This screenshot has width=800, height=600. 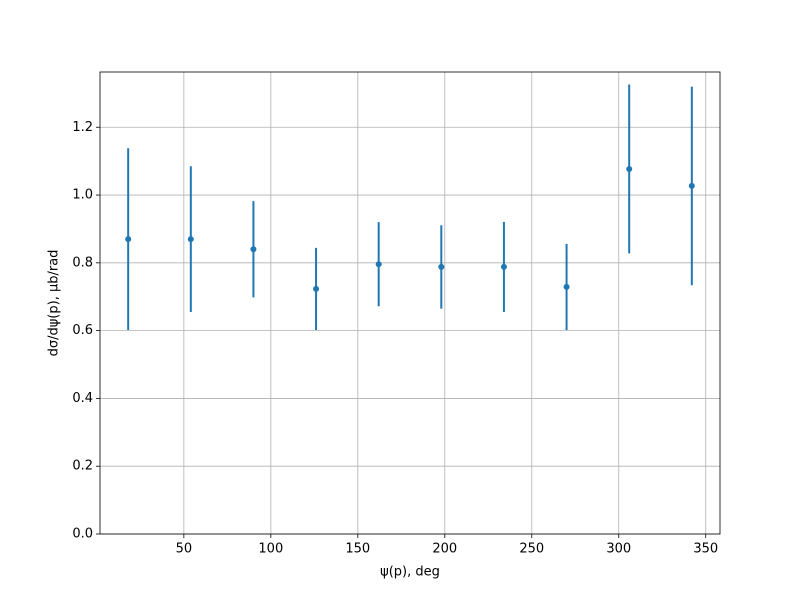 What do you see at coordinates (184, 549) in the screenshot?
I see `x-tick-label: 50` at bounding box center [184, 549].